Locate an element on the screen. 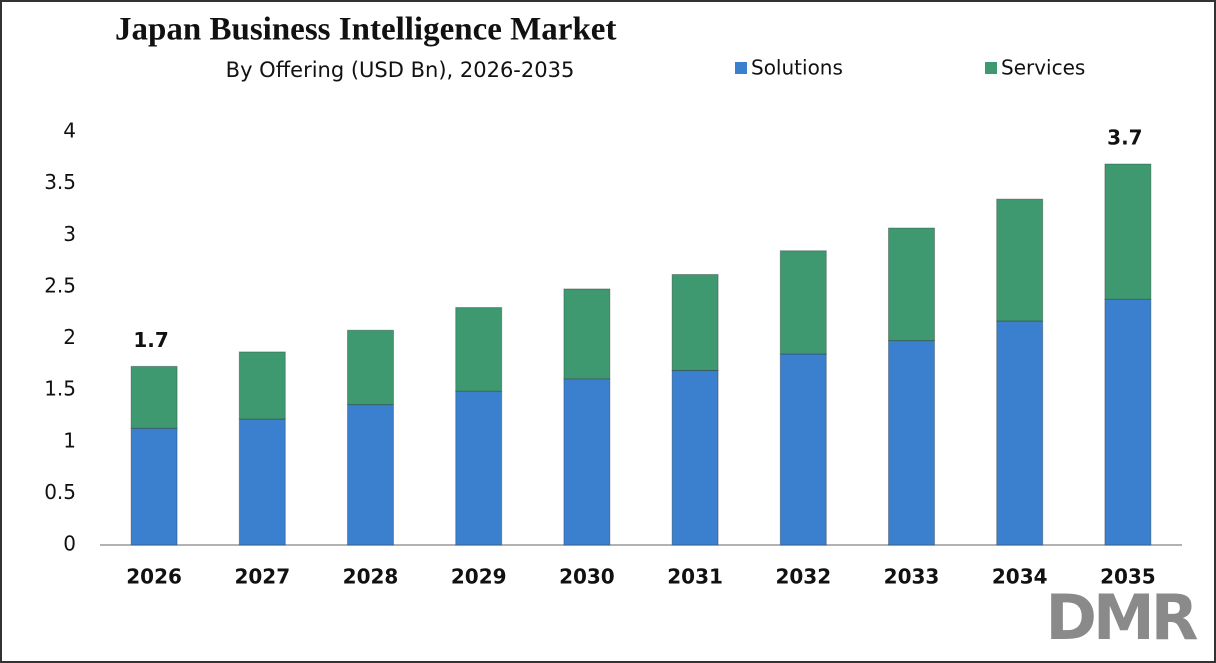 Image resolution: width=1216 pixels, height=663 pixels. y-tick-label: 4 is located at coordinates (69, 131).